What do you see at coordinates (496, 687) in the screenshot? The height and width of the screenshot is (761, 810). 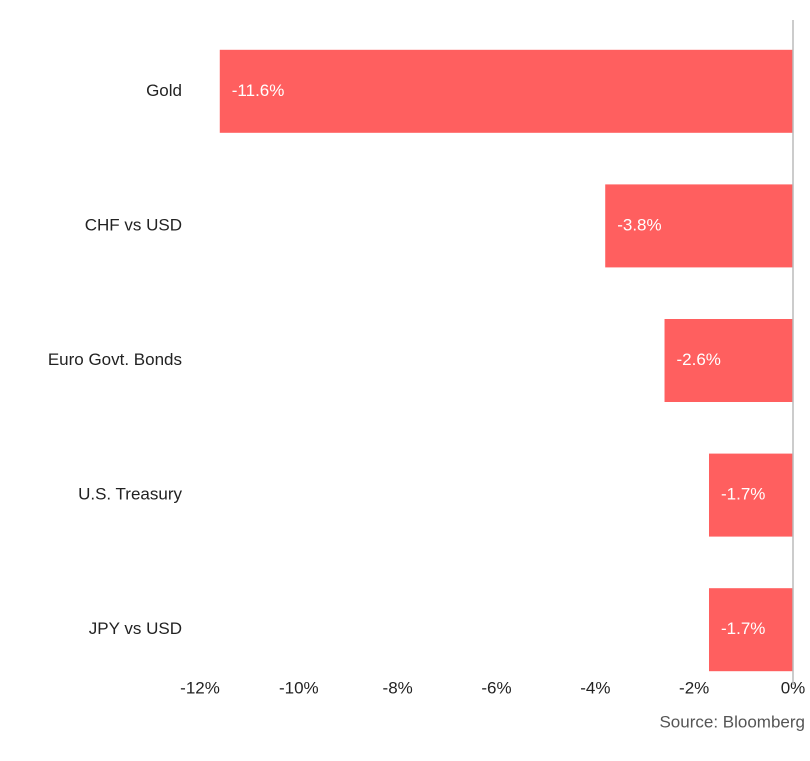 I see `x-tick-label: -6%` at bounding box center [496, 687].